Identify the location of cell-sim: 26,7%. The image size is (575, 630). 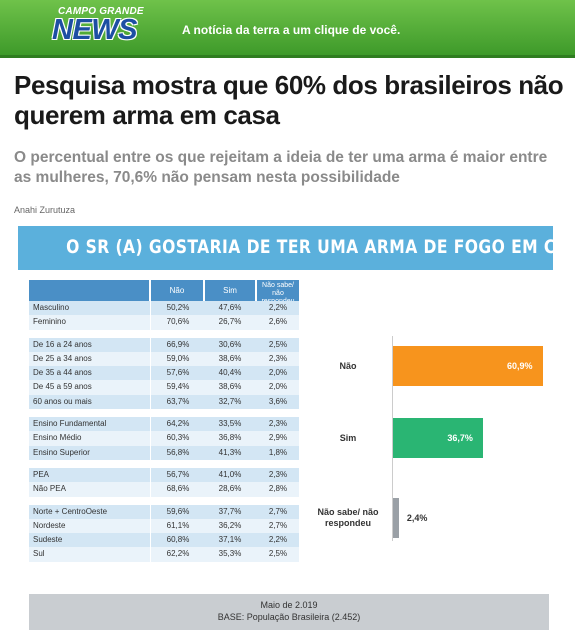
(230, 322).